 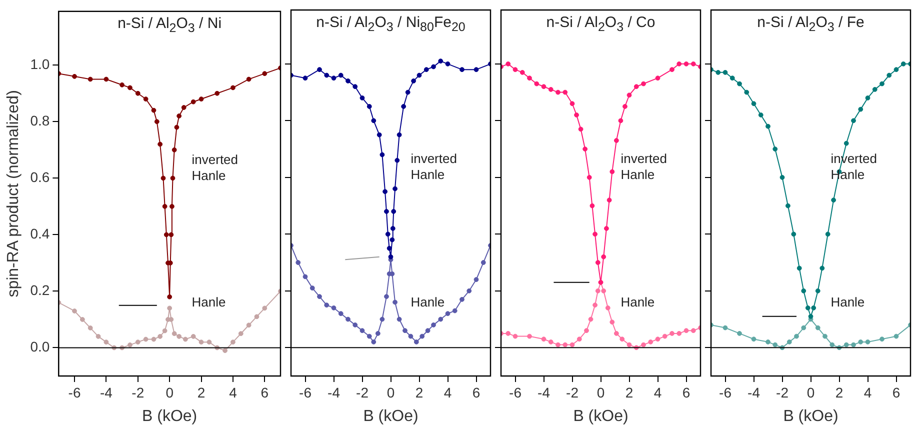 I want to click on chart-title: n-Si / Al$_{2}$O$_{3}$ / Ni$_{80}$Fe$_{20}$, so click(x=390, y=24).